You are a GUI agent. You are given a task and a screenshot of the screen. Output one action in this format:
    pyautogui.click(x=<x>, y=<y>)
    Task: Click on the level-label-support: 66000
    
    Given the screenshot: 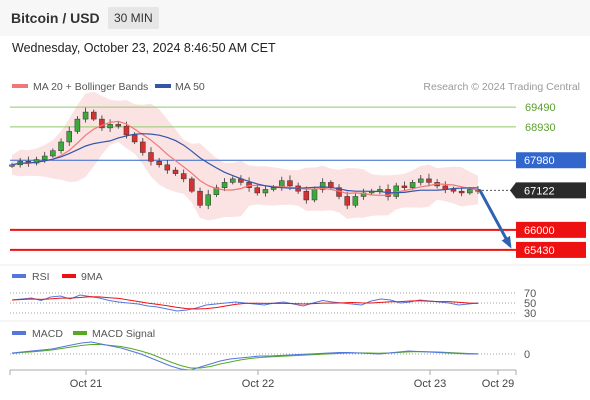 What is the action you would take?
    pyautogui.click(x=539, y=231)
    